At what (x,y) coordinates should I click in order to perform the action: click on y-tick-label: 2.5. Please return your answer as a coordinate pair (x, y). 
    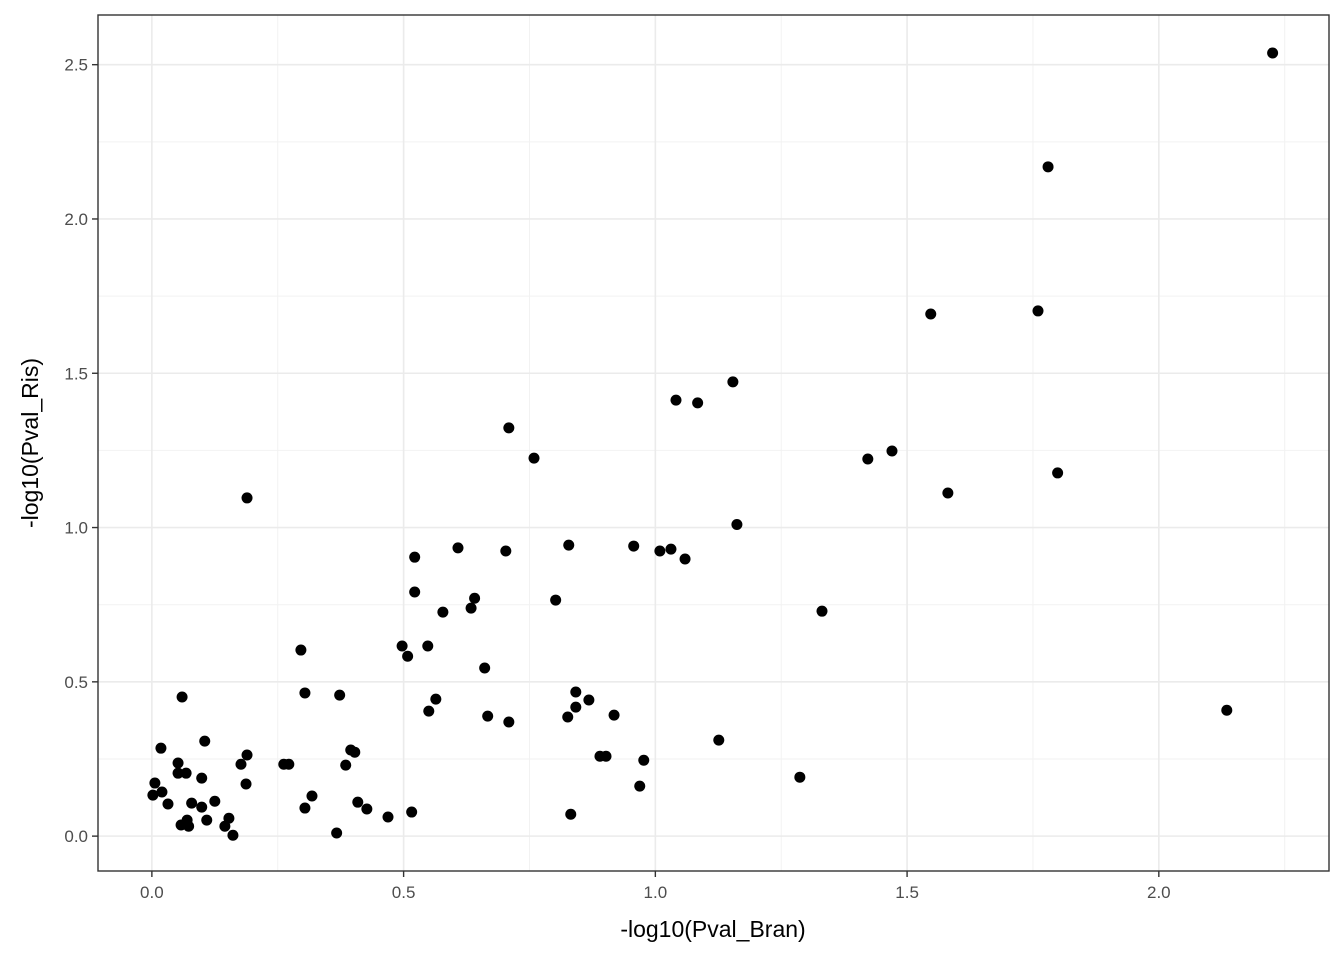
    Looking at the image, I should click on (76, 65).